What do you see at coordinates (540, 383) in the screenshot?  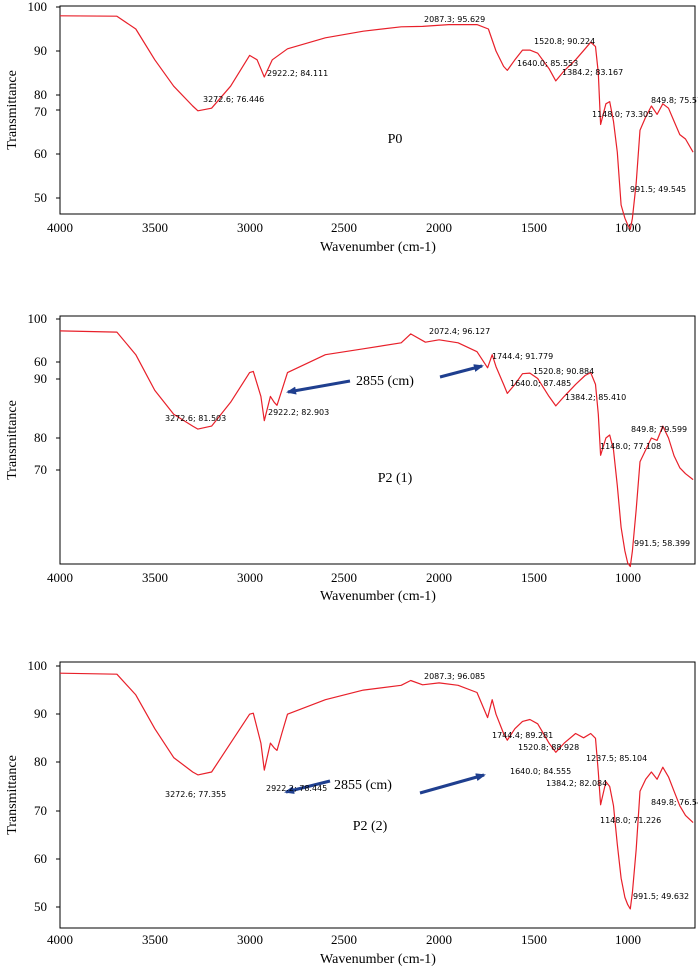 I see `p2-1-peak-label: 1640.0; 87.485` at bounding box center [540, 383].